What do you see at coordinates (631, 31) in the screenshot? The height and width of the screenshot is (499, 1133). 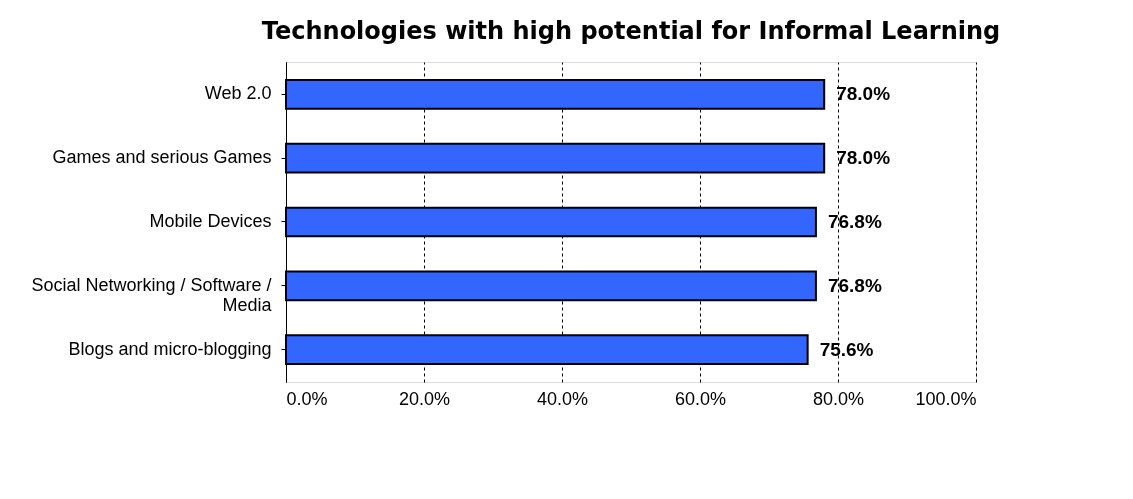 I see `chart-title: Technologies with high potential for Informal Learning` at bounding box center [631, 31].